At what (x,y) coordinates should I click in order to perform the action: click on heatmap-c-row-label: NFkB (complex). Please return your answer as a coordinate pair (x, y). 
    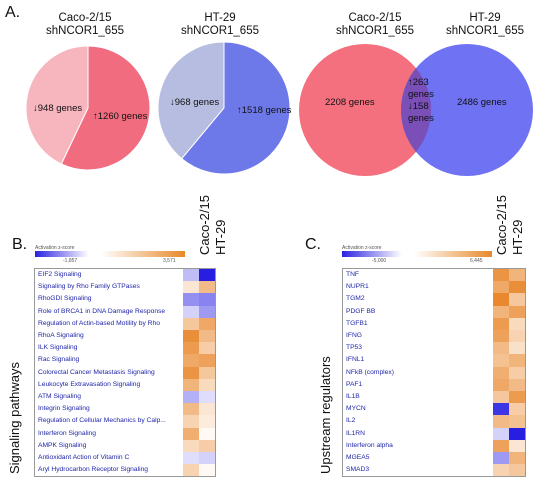
    Looking at the image, I should click on (370, 372).